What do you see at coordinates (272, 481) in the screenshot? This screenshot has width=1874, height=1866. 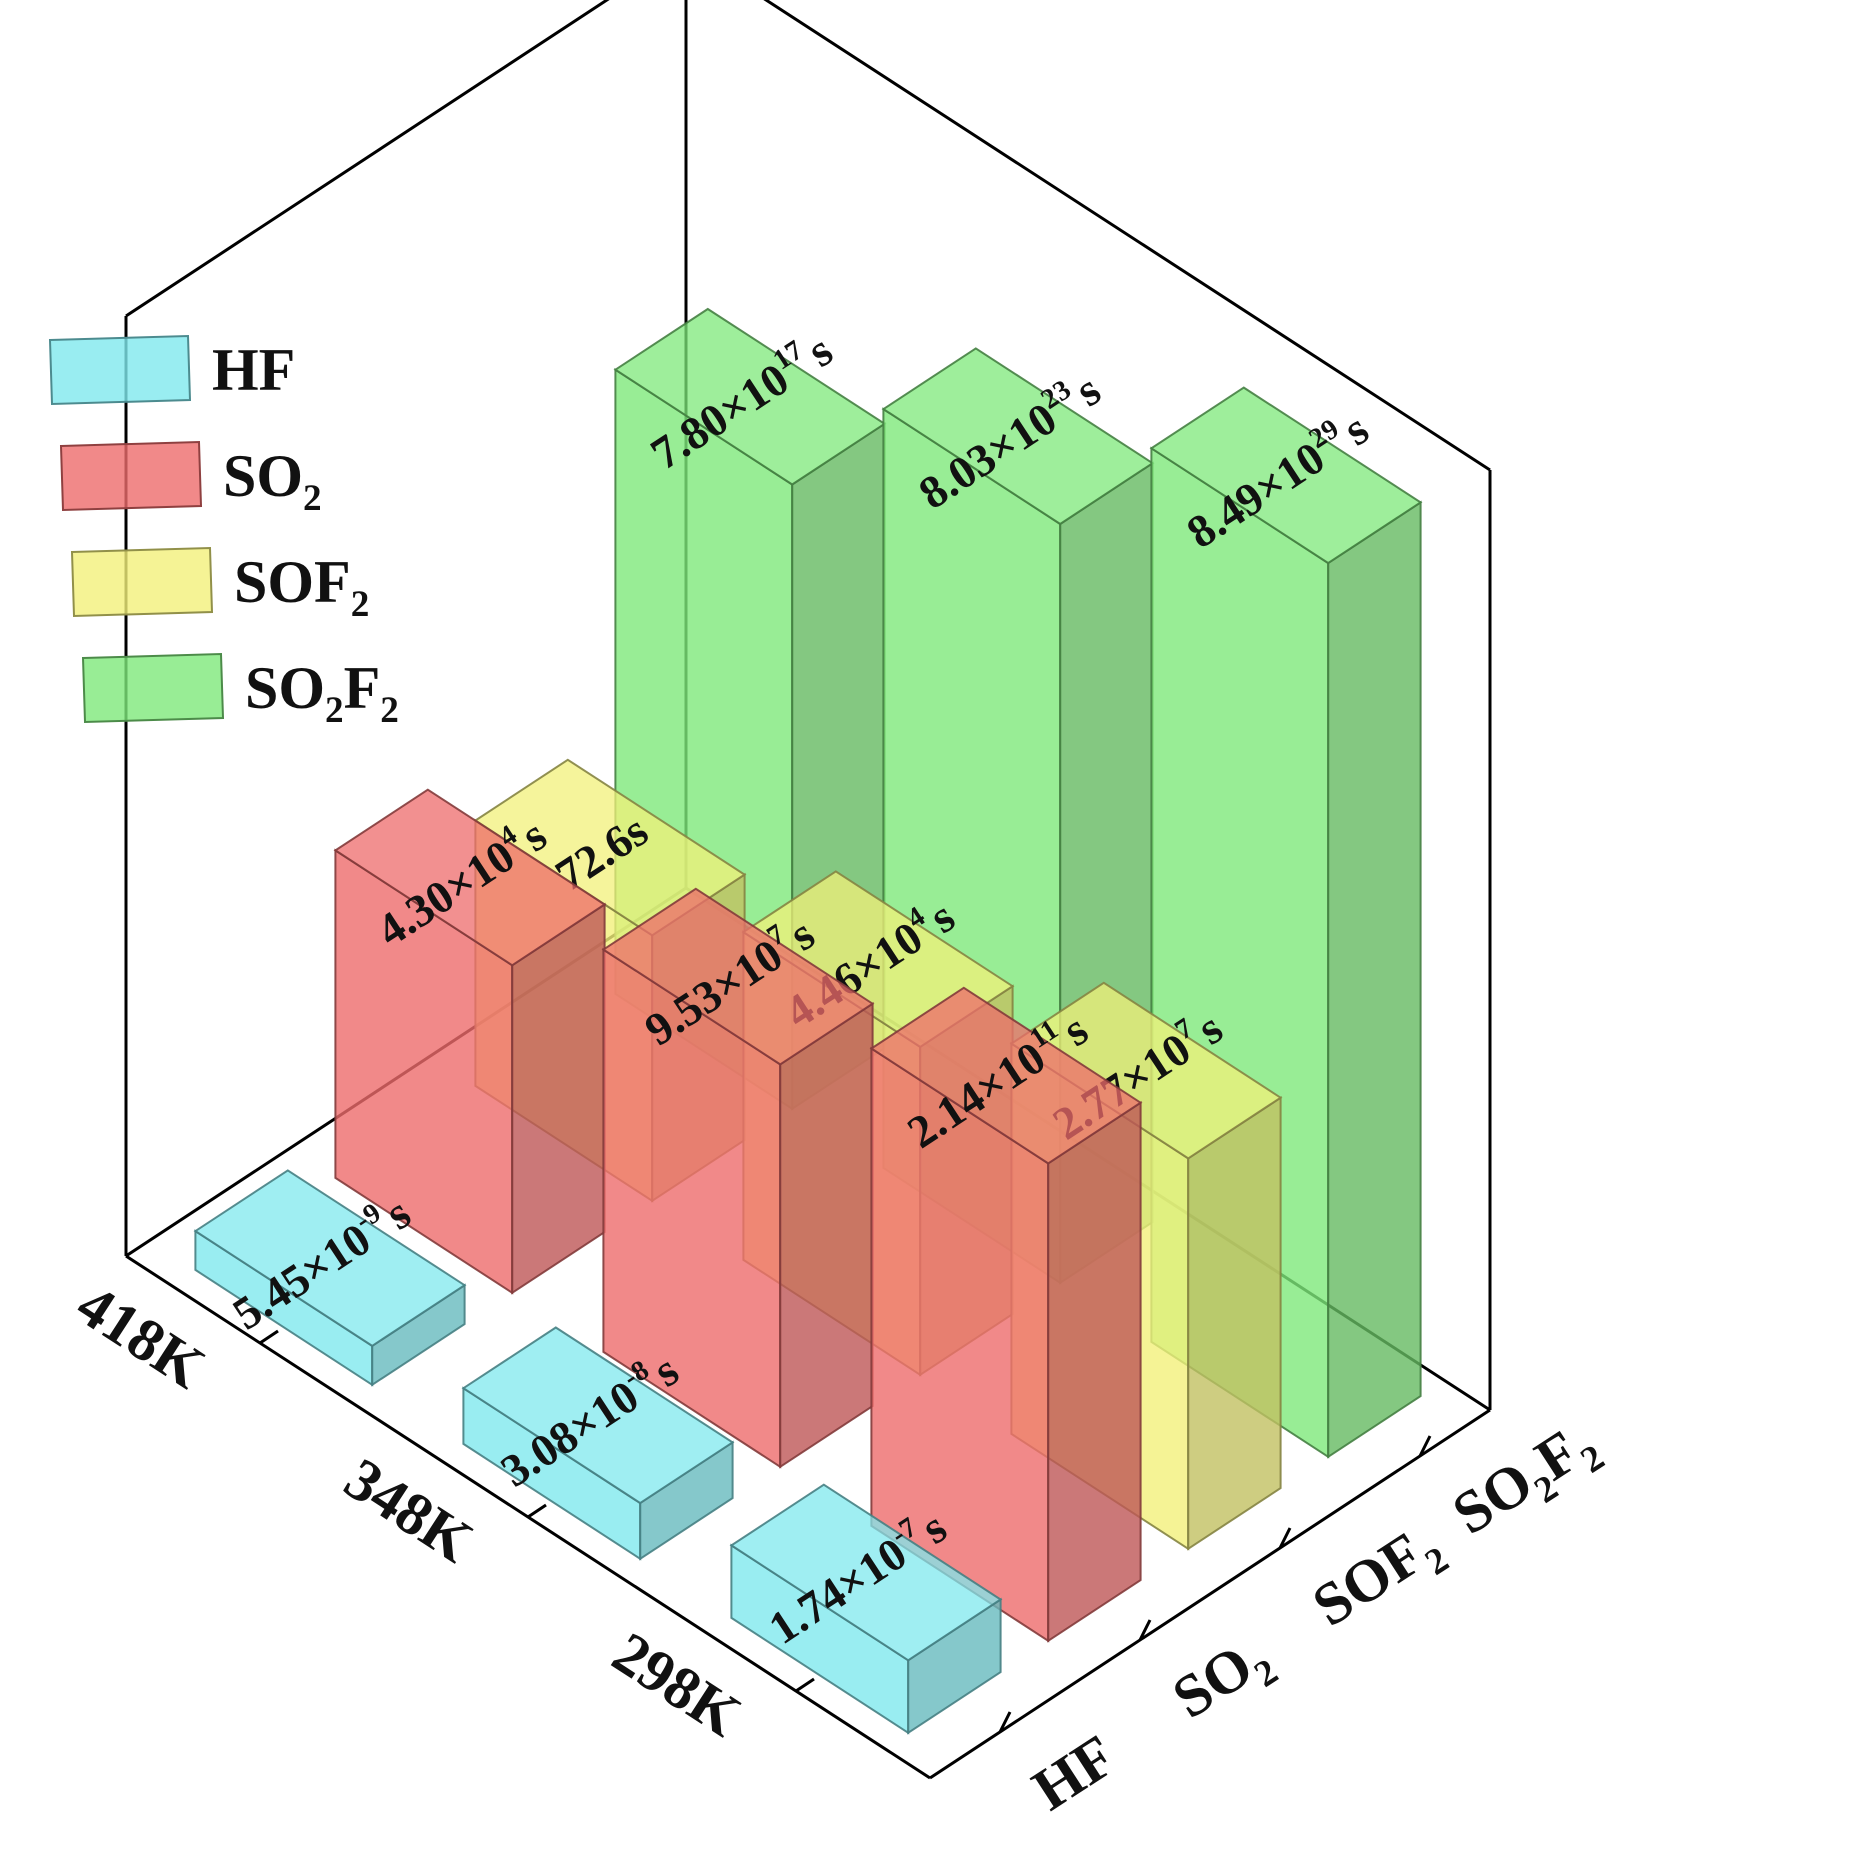 I see `legend-label-SO2: SO2` at bounding box center [272, 481].